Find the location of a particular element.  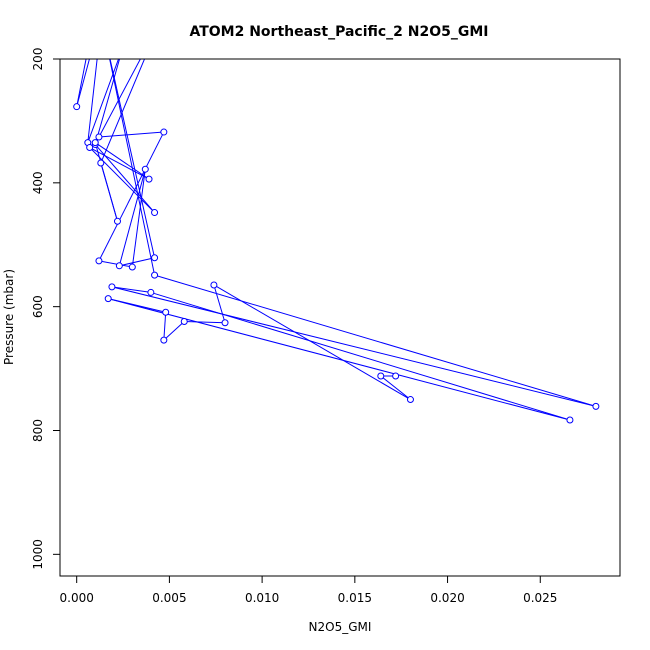

y-tick-label: 400 is located at coordinates (38, 182).